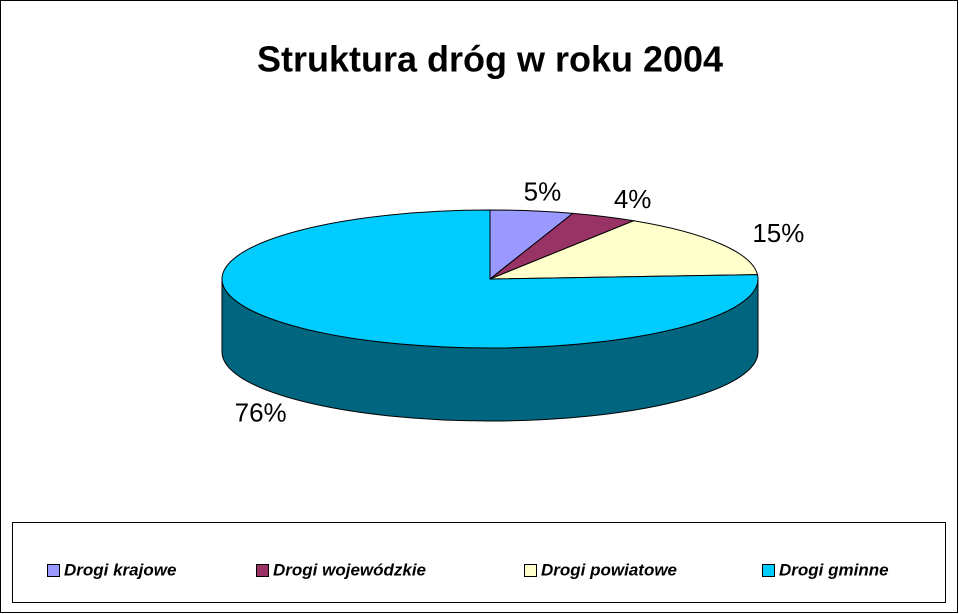 Image resolution: width=959 pixels, height=614 pixels. What do you see at coordinates (778, 233) in the screenshot?
I see `data-label: 15%` at bounding box center [778, 233].